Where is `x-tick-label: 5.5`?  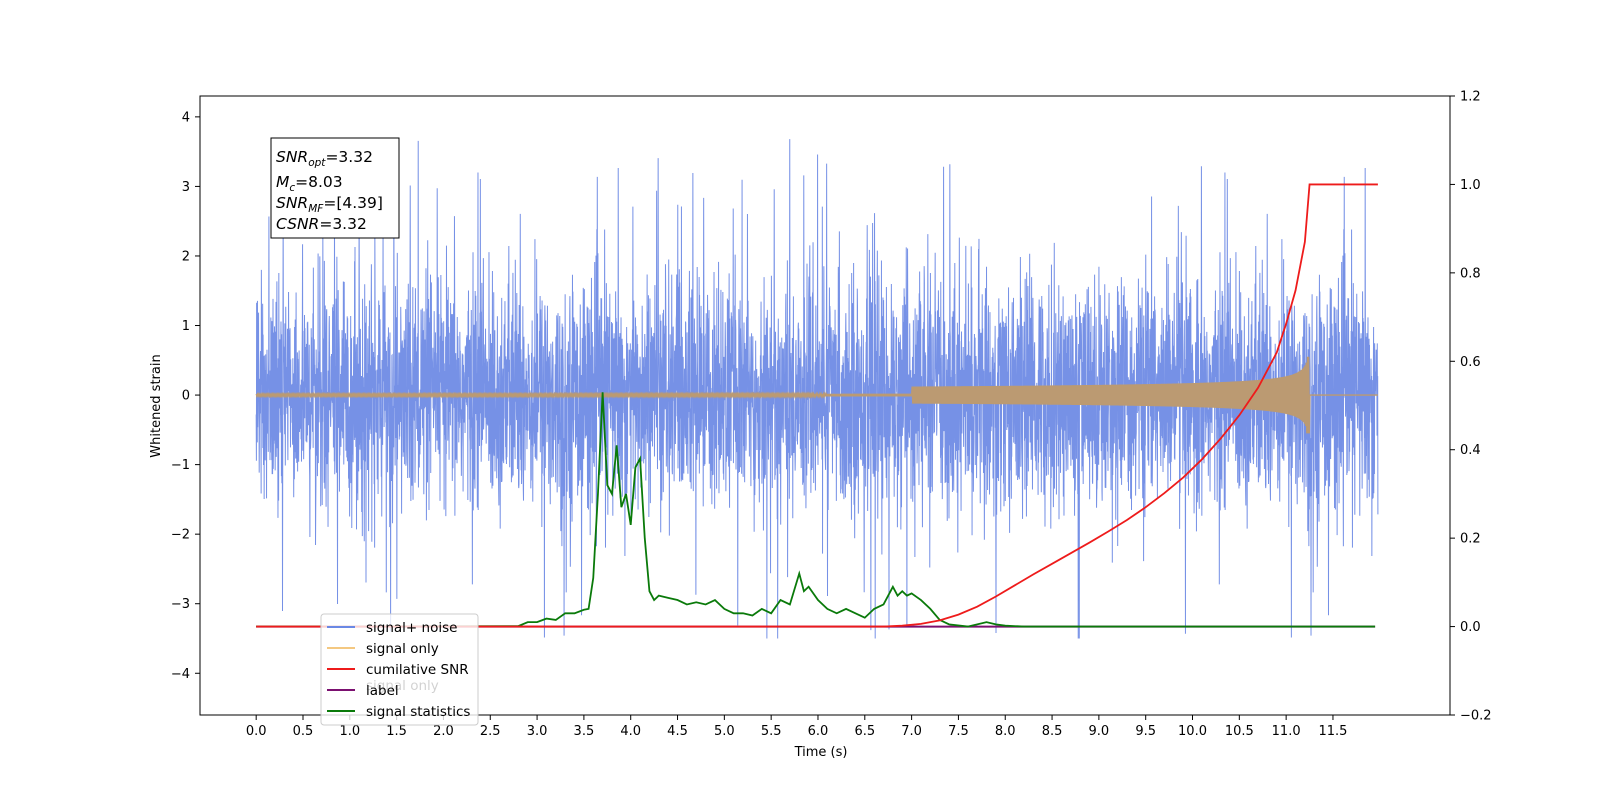 x-tick-label: 5.5 is located at coordinates (771, 731).